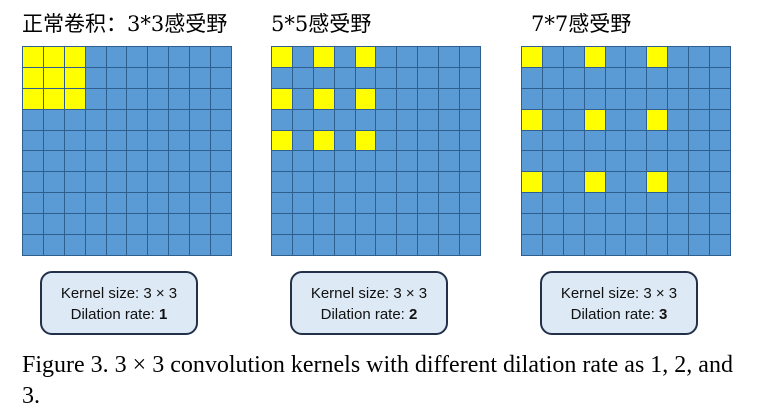 The width and height of the screenshot is (768, 416). I want to click on panel-3-dilation-rate: Dilation rate: 3, so click(619, 314).